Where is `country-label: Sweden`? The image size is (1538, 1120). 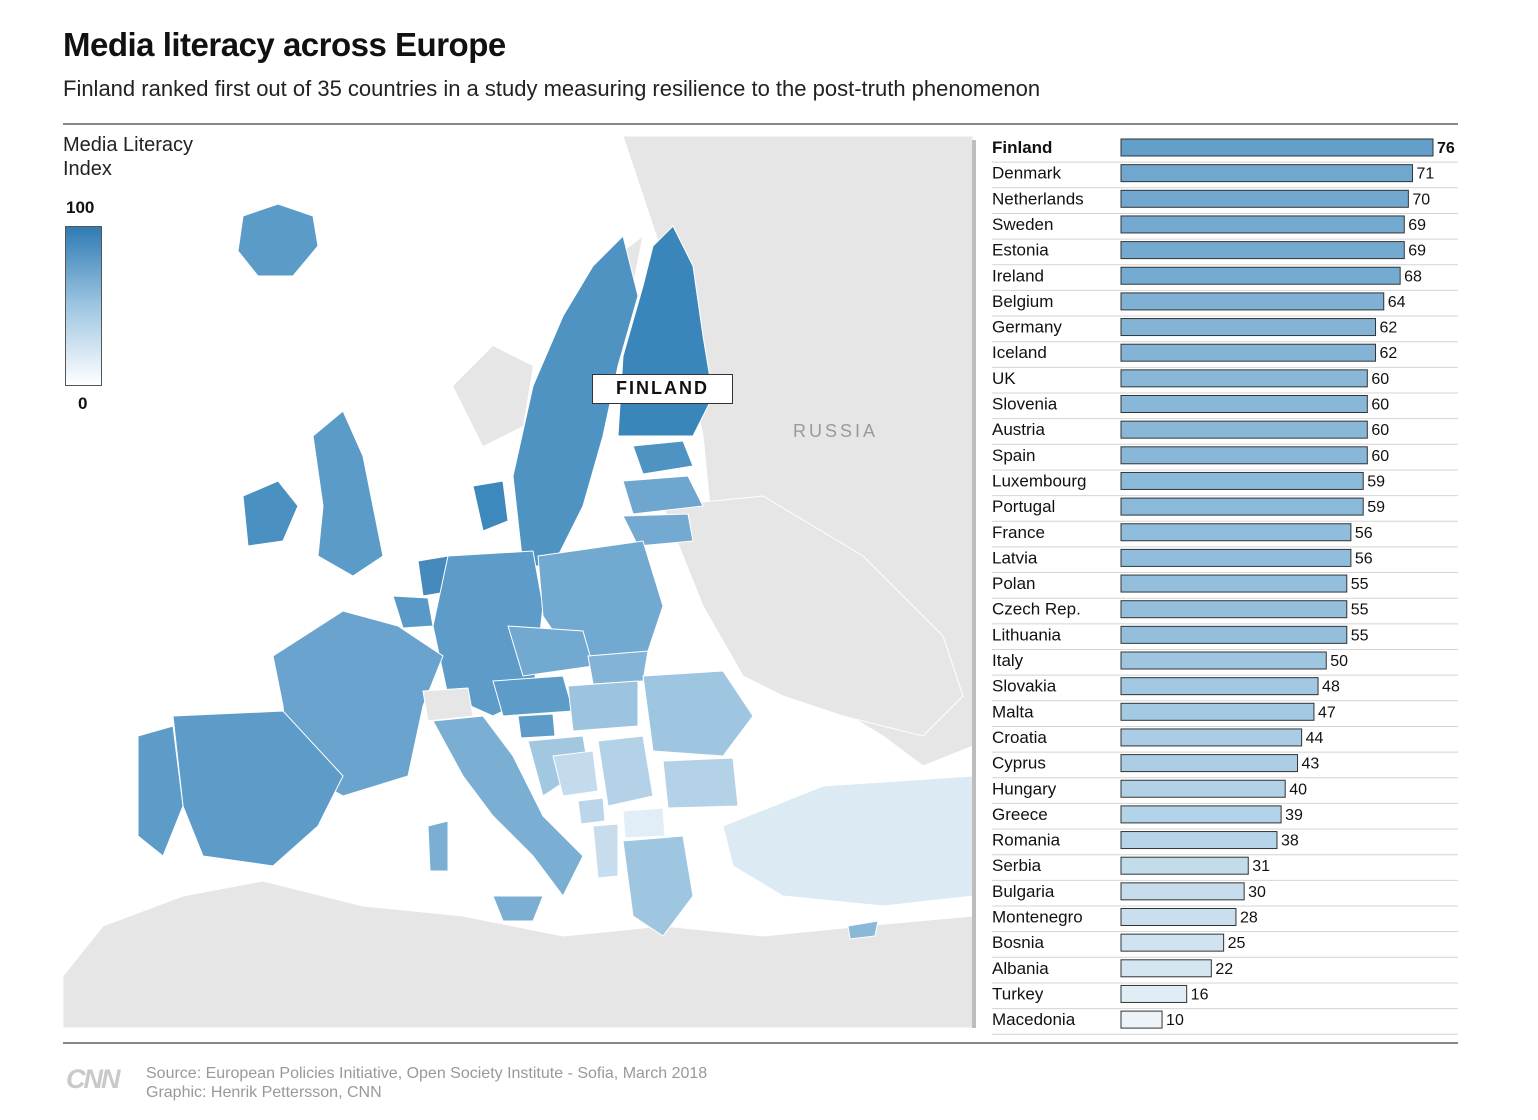 country-label: Sweden is located at coordinates (1022, 224).